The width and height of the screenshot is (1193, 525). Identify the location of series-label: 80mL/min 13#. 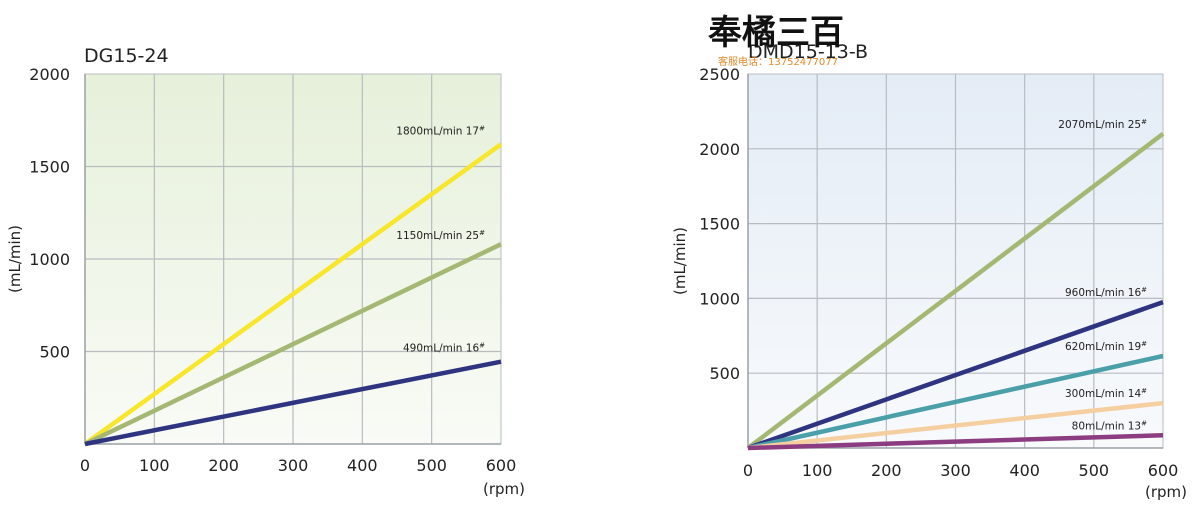
(1109, 425).